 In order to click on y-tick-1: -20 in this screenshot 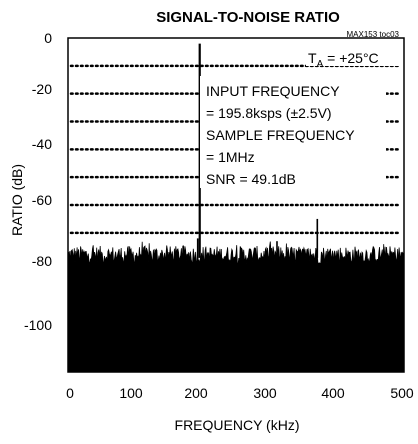, I will do `click(42, 89)`.